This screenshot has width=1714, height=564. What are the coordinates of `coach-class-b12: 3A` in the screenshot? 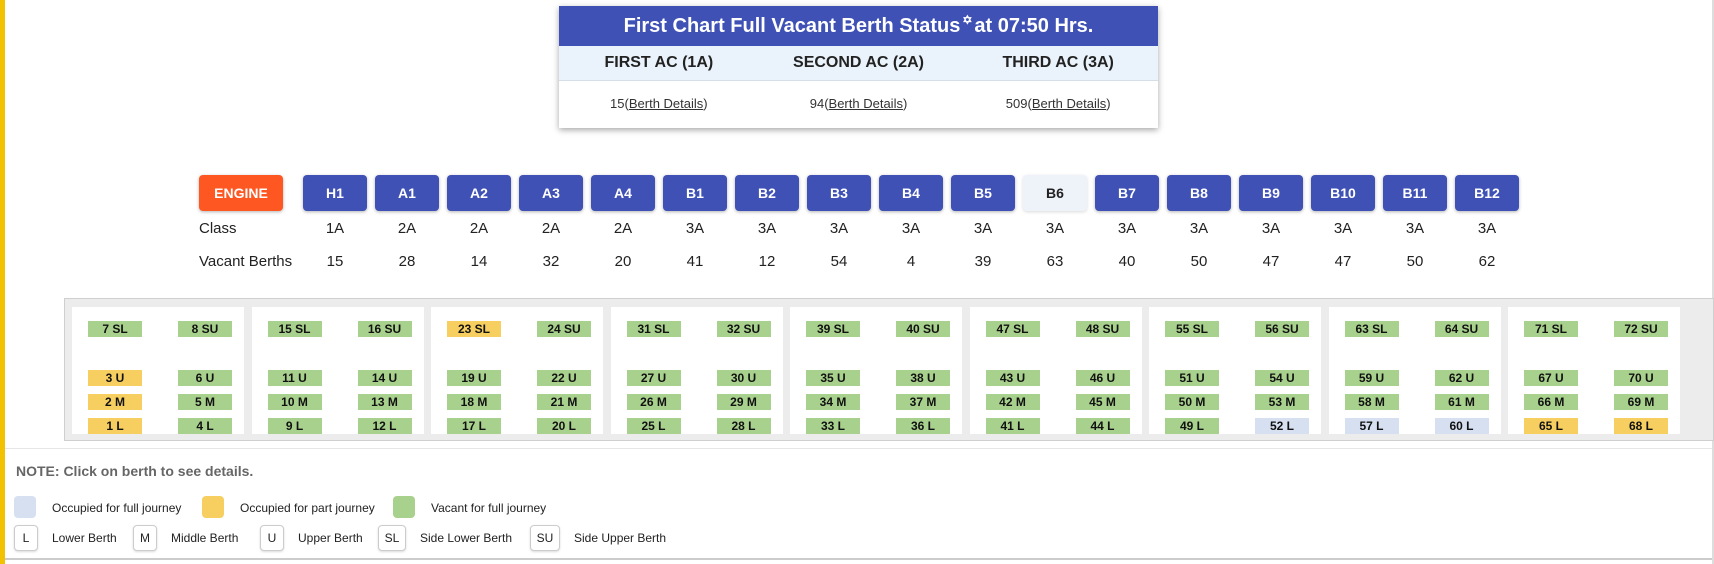 It's located at (1487, 228).